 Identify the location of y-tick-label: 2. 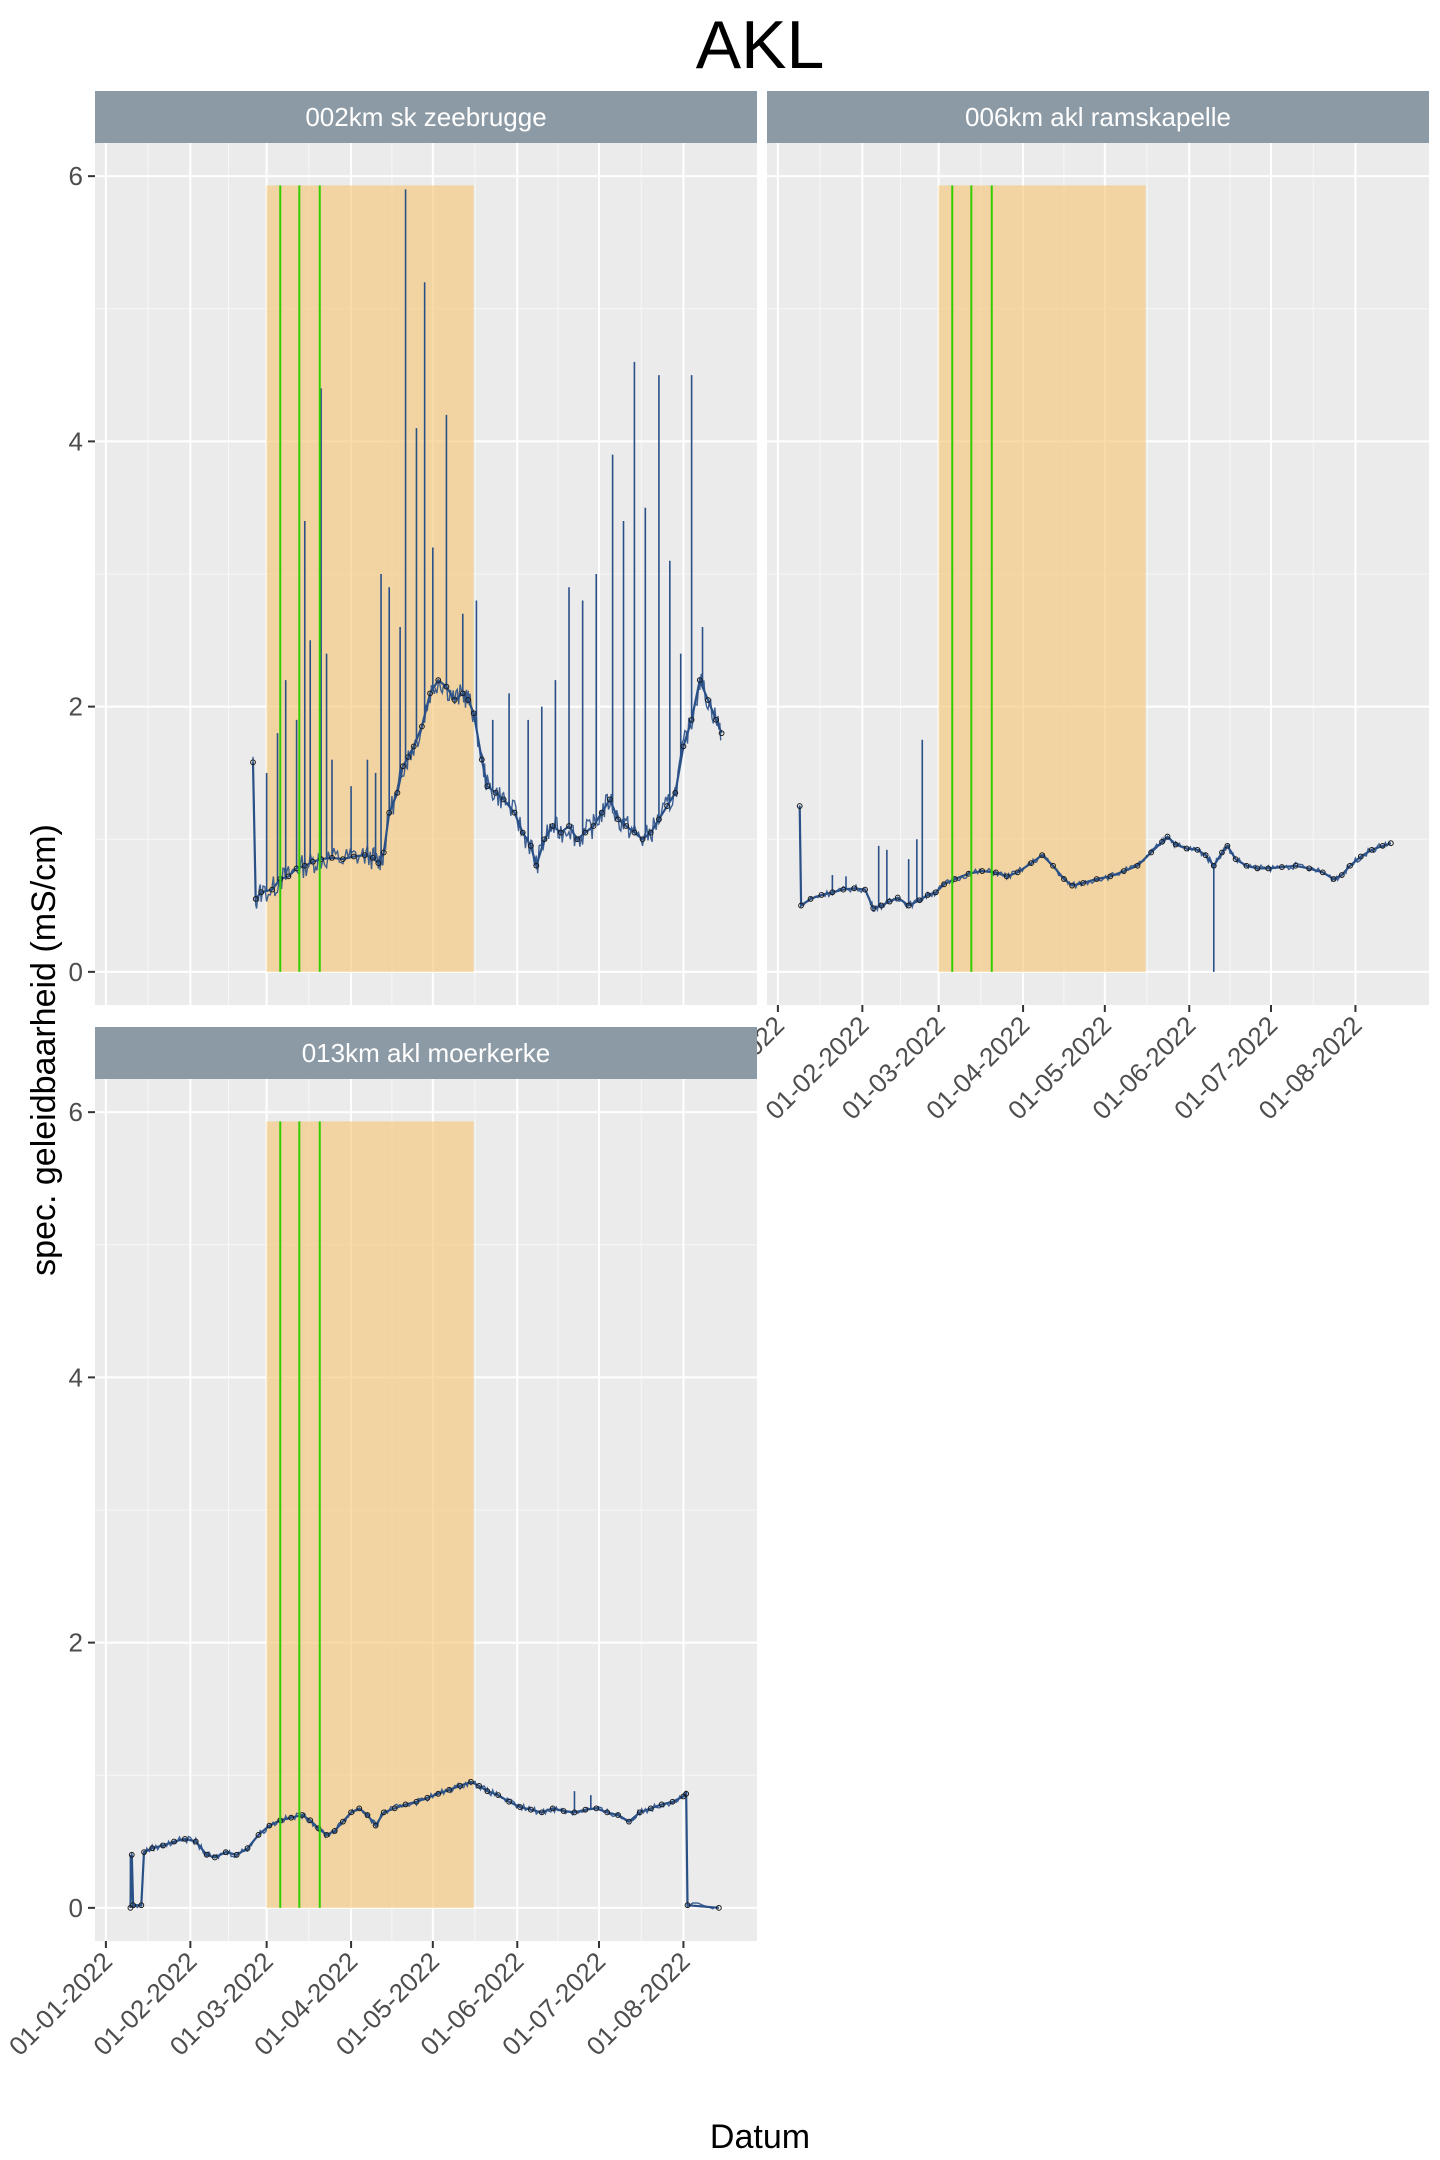
(76, 1643).